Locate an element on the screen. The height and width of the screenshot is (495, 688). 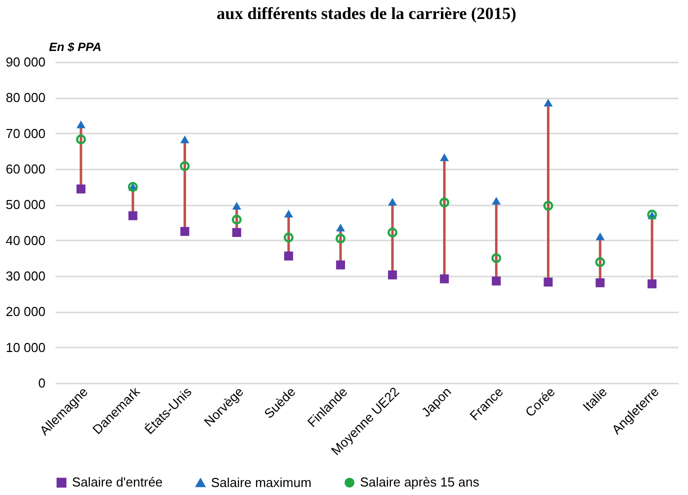
y-axis-title: En $ PPA is located at coordinates (75, 47).